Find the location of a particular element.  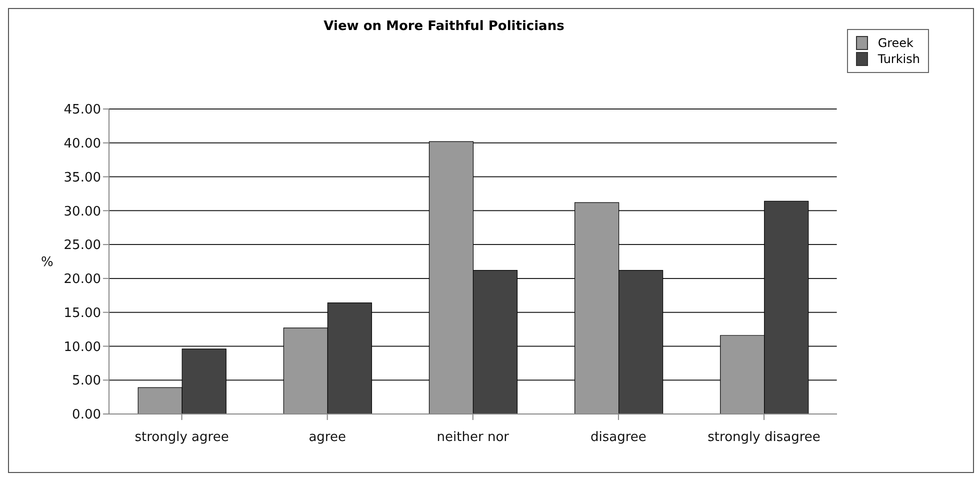

y-tick-label: 0.00 is located at coordinates (86, 415).